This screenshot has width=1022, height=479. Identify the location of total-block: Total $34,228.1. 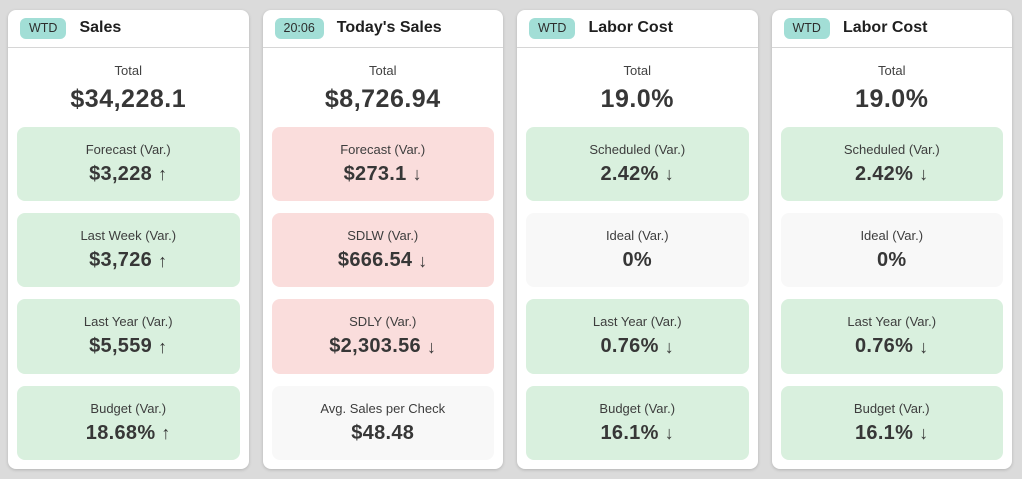
(128, 87).